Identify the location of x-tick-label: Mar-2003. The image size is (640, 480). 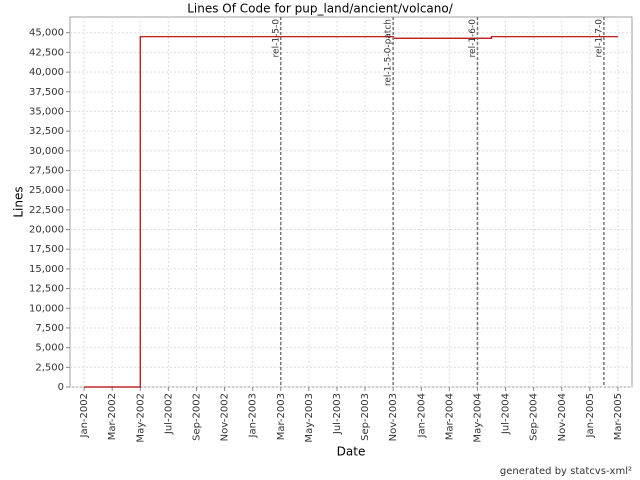
(281, 416).